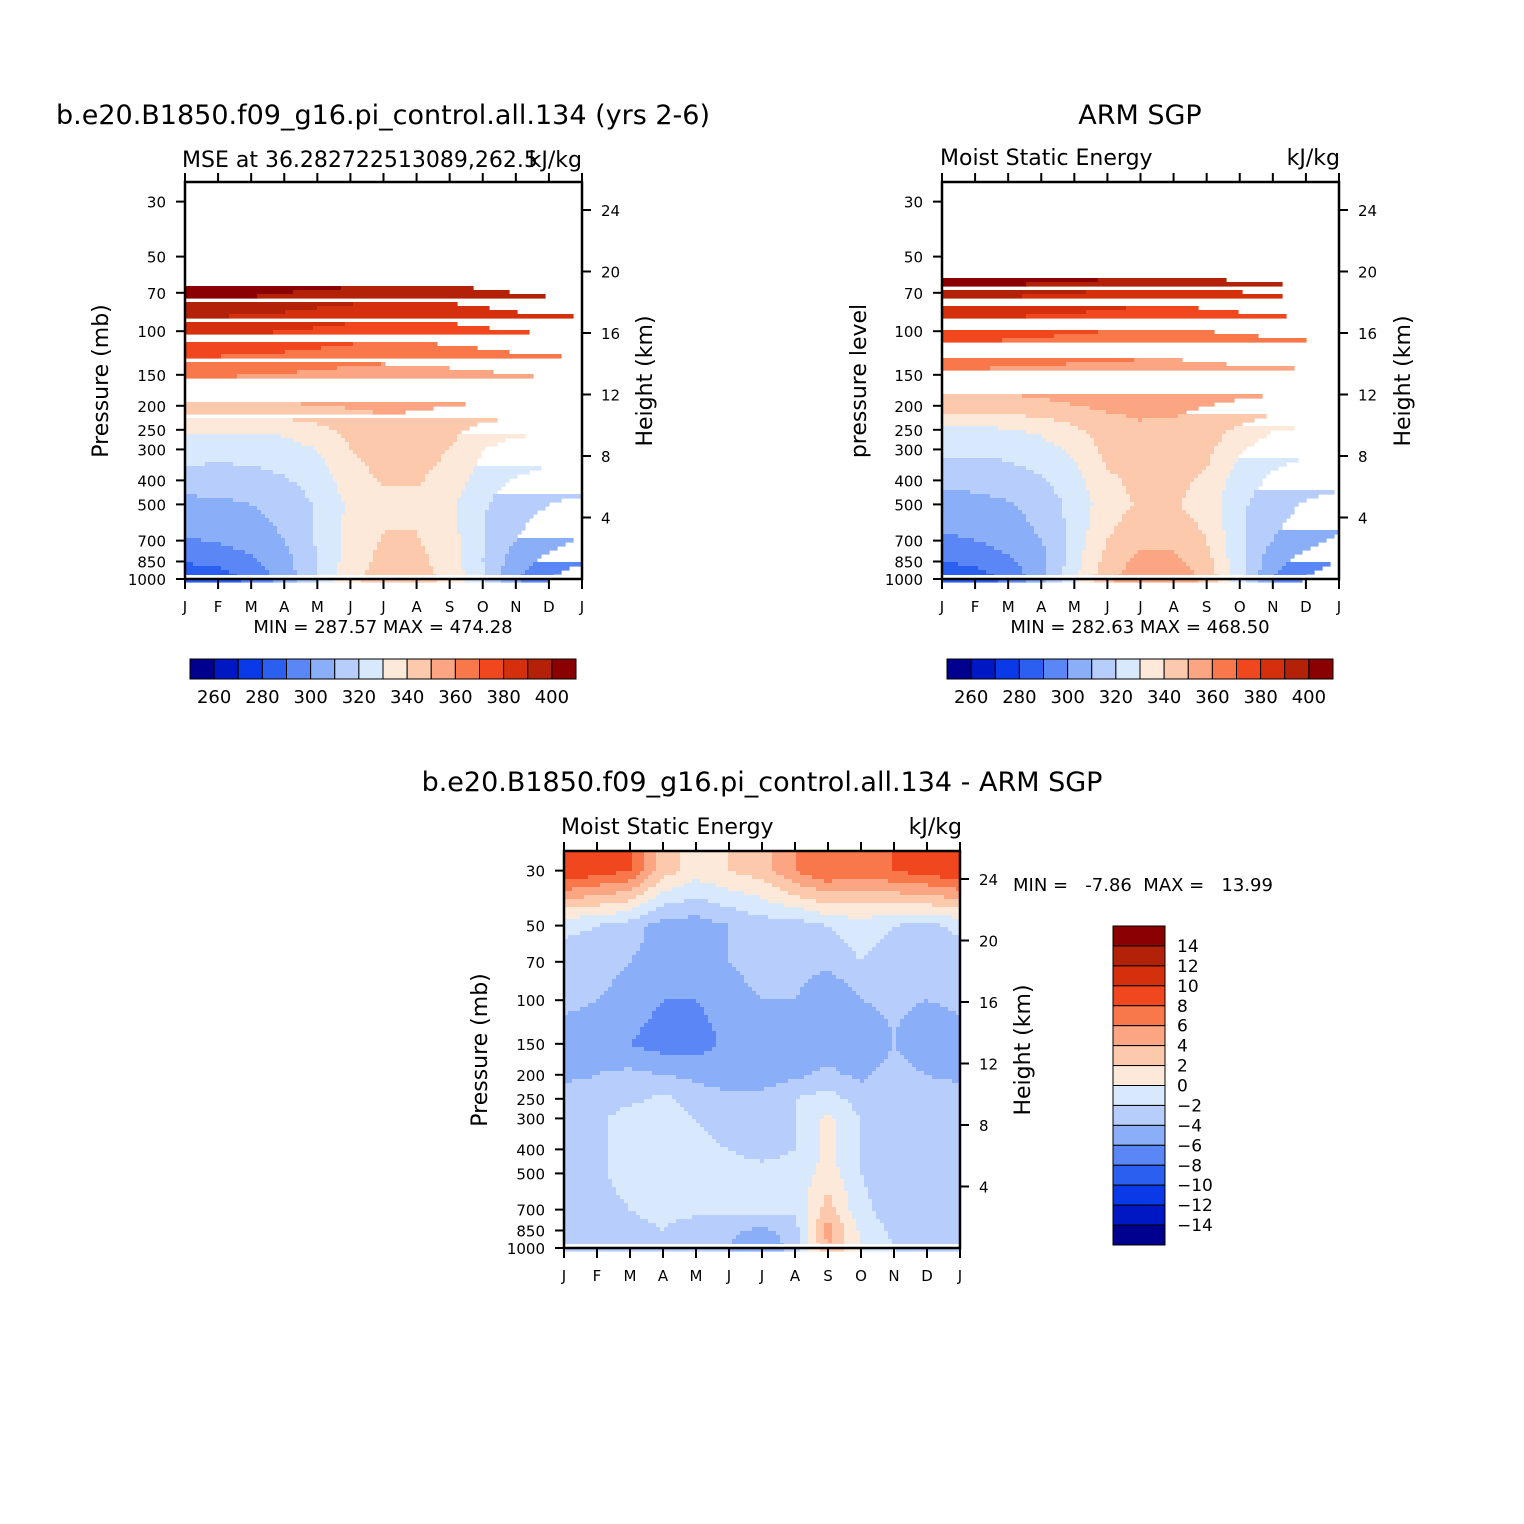  Describe the element at coordinates (1272, 607) in the screenshot. I see `x-tick-label: N` at that location.